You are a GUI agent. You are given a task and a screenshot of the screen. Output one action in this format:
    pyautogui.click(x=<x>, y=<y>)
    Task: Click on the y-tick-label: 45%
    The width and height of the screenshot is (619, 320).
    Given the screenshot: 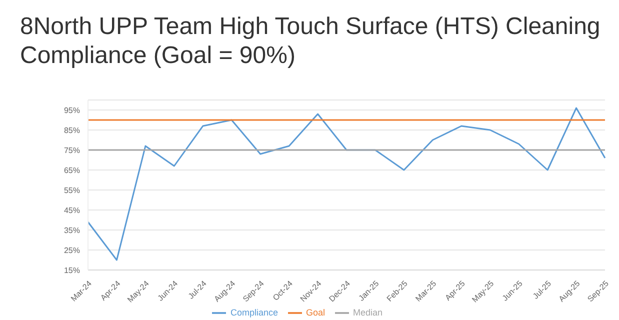 What is the action you would take?
    pyautogui.click(x=72, y=210)
    